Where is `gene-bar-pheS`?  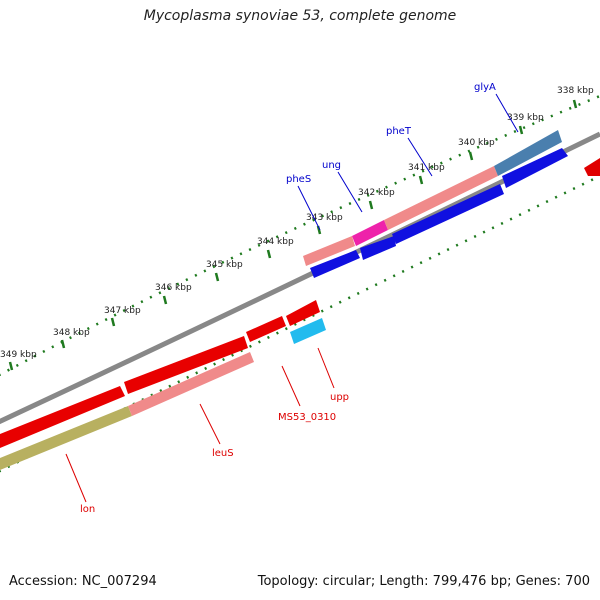 gene-bar-pheS is located at coordinates (329, 251).